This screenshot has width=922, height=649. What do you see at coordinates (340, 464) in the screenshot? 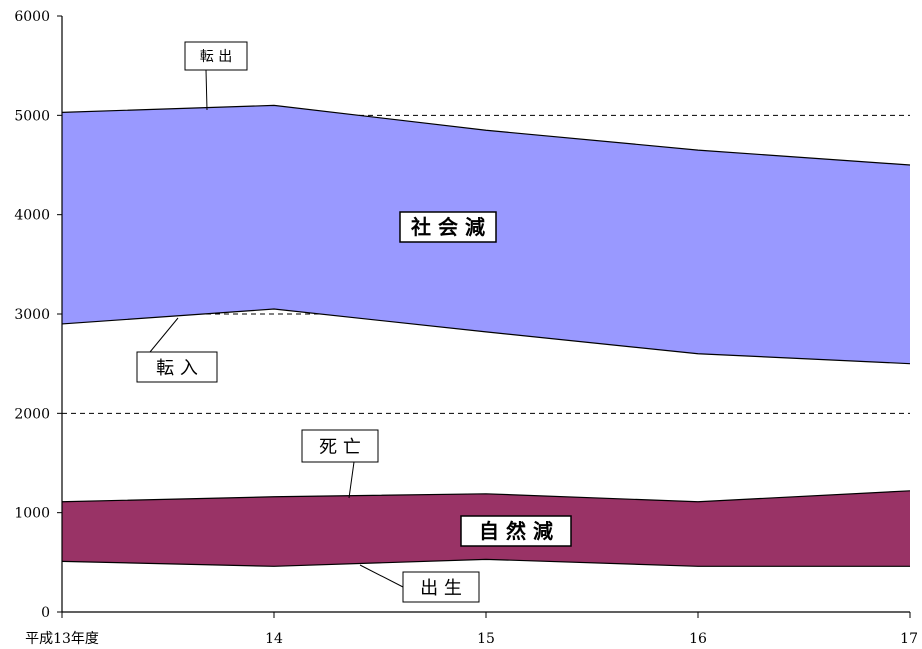
I see `callout-shibo: 死 亡` at bounding box center [340, 464].